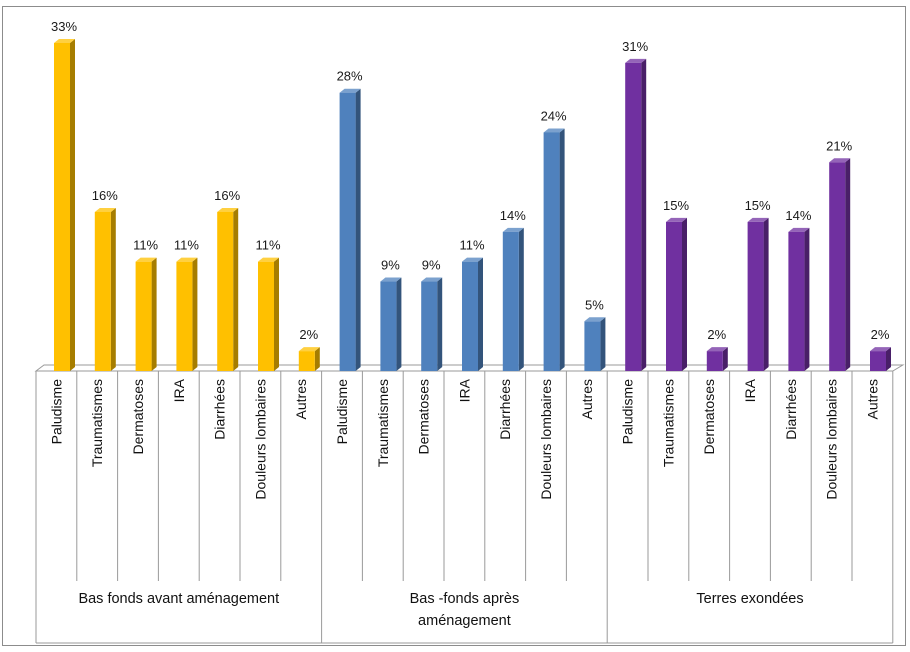 The height and width of the screenshot is (652, 910). I want to click on group-label: Bas fonds avant aménagement, so click(178, 599).